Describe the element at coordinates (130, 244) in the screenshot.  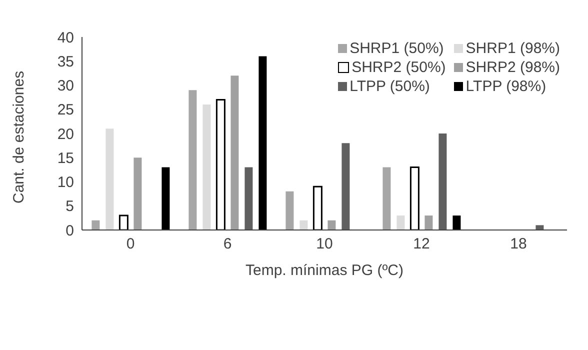
I see `x-tick-label: 0` at that location.